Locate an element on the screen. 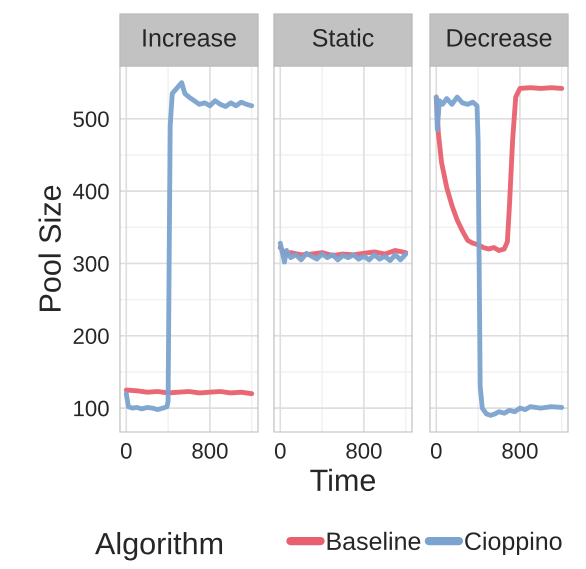 The width and height of the screenshot is (586, 569). y-tick-label: 300 is located at coordinates (91, 264).